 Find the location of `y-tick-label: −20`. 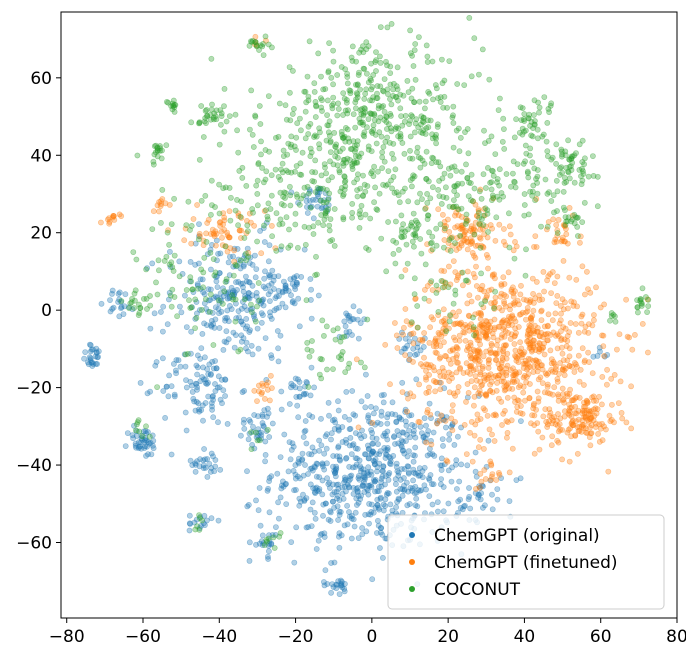

y-tick-label: −20 is located at coordinates (34, 389).